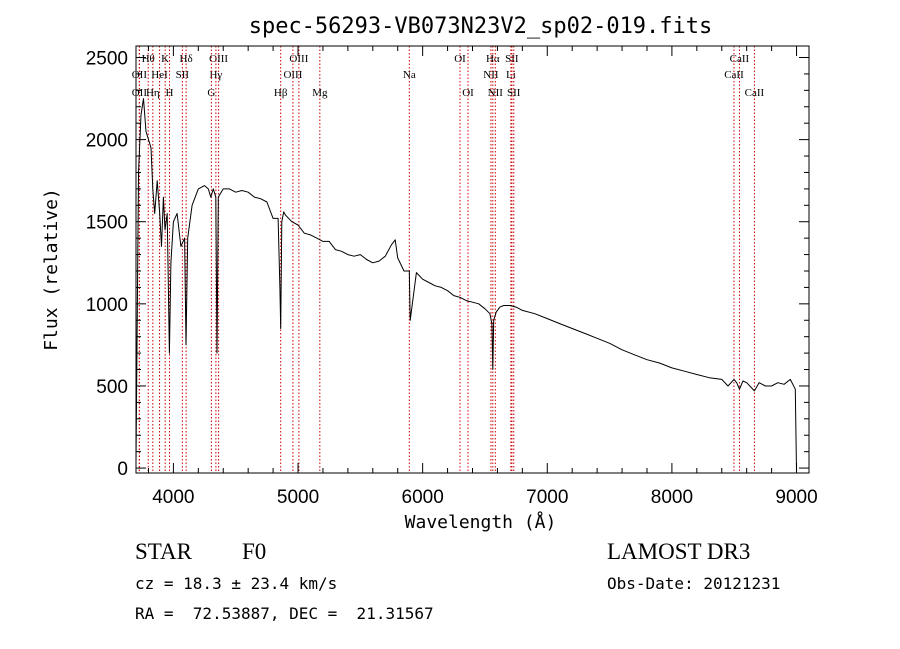 The width and height of the screenshot is (900, 649). What do you see at coordinates (796, 497) in the screenshot?
I see `x-tick-label-9000: 9000` at bounding box center [796, 497].